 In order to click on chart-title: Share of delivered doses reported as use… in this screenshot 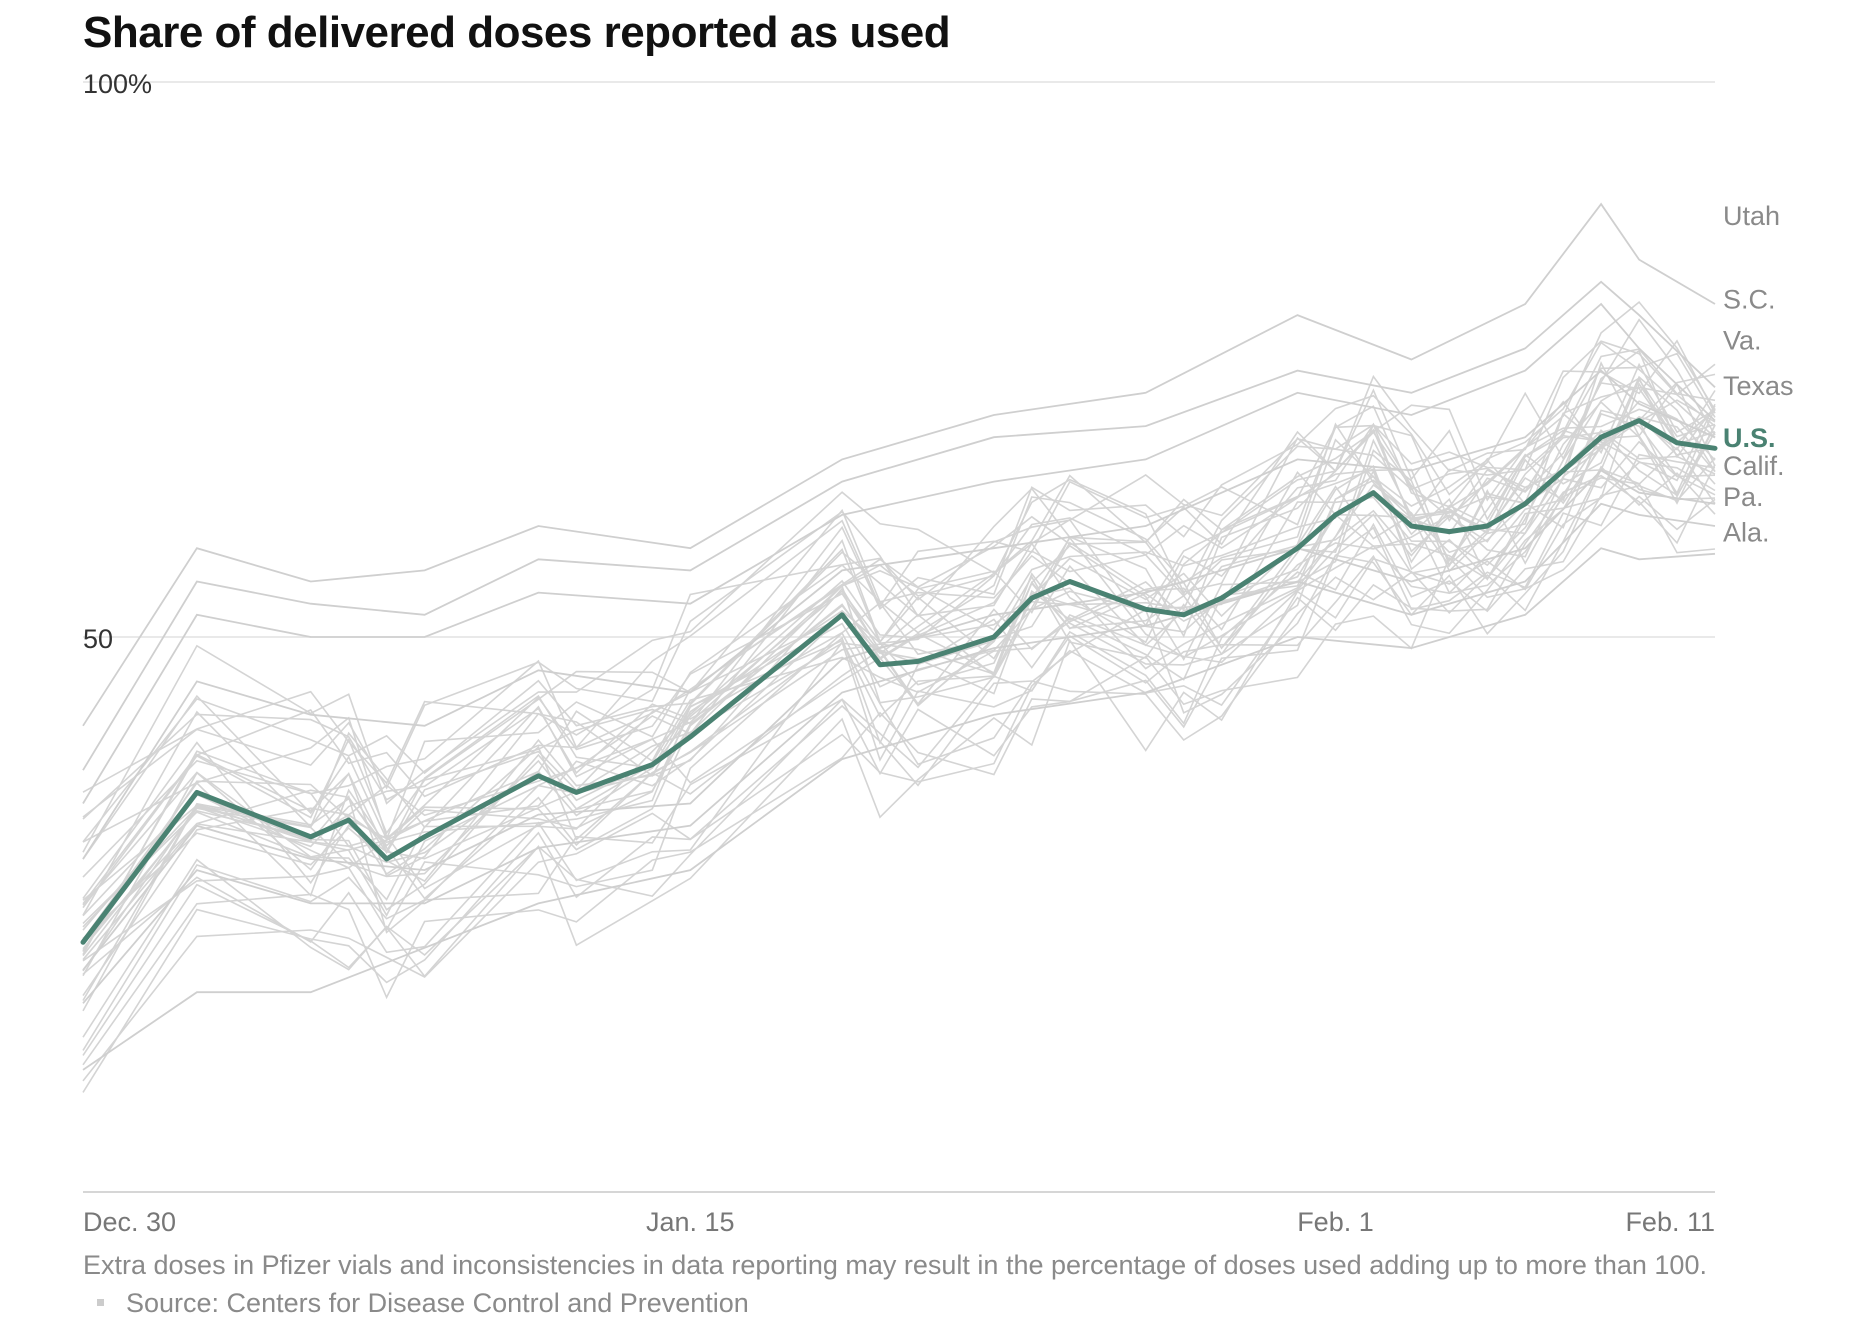, I will do `click(517, 32)`.